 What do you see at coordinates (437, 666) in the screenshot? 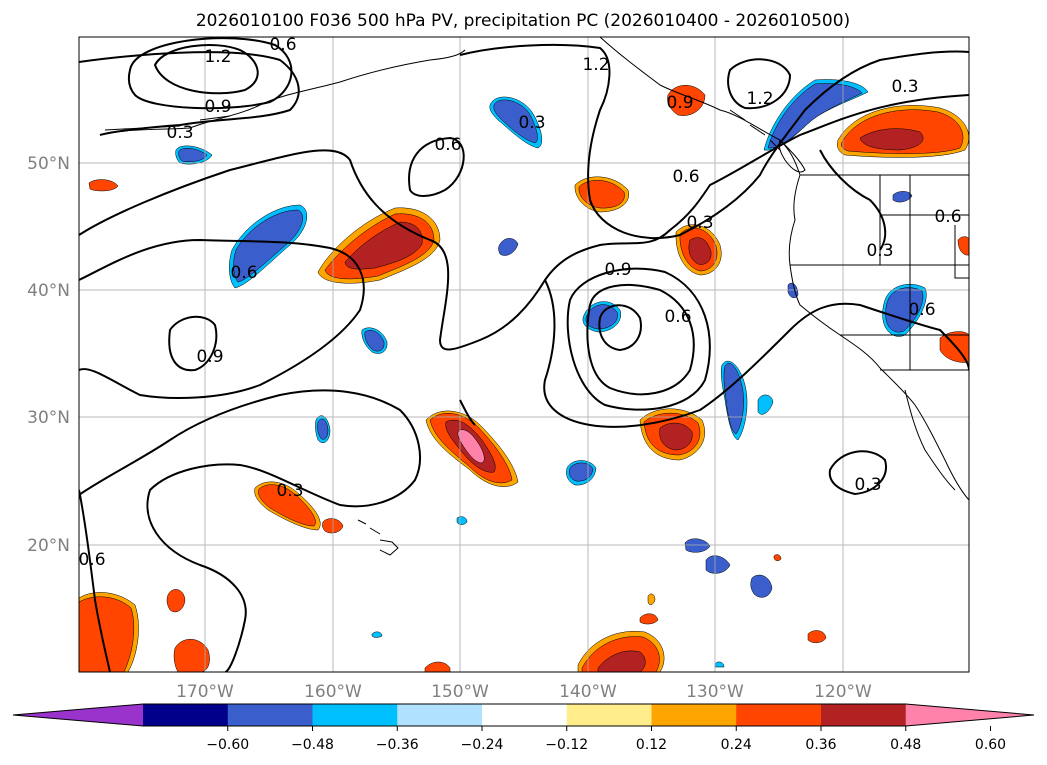
I see `positive-area-151w-10n` at bounding box center [437, 666].